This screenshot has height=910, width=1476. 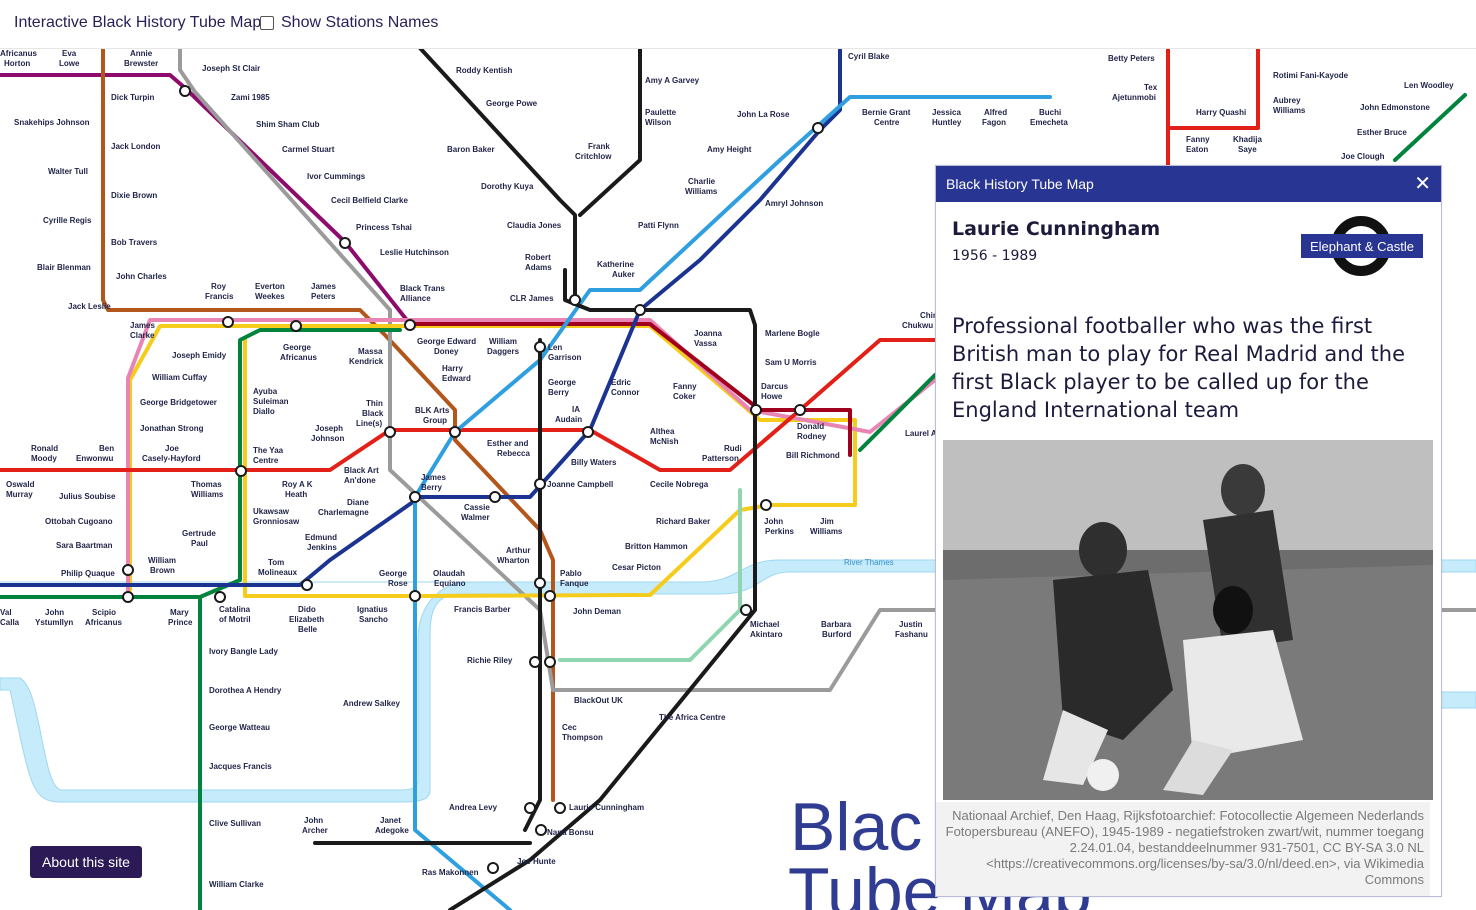 I want to click on svg-text: Andrea Levy, so click(x=473, y=807).